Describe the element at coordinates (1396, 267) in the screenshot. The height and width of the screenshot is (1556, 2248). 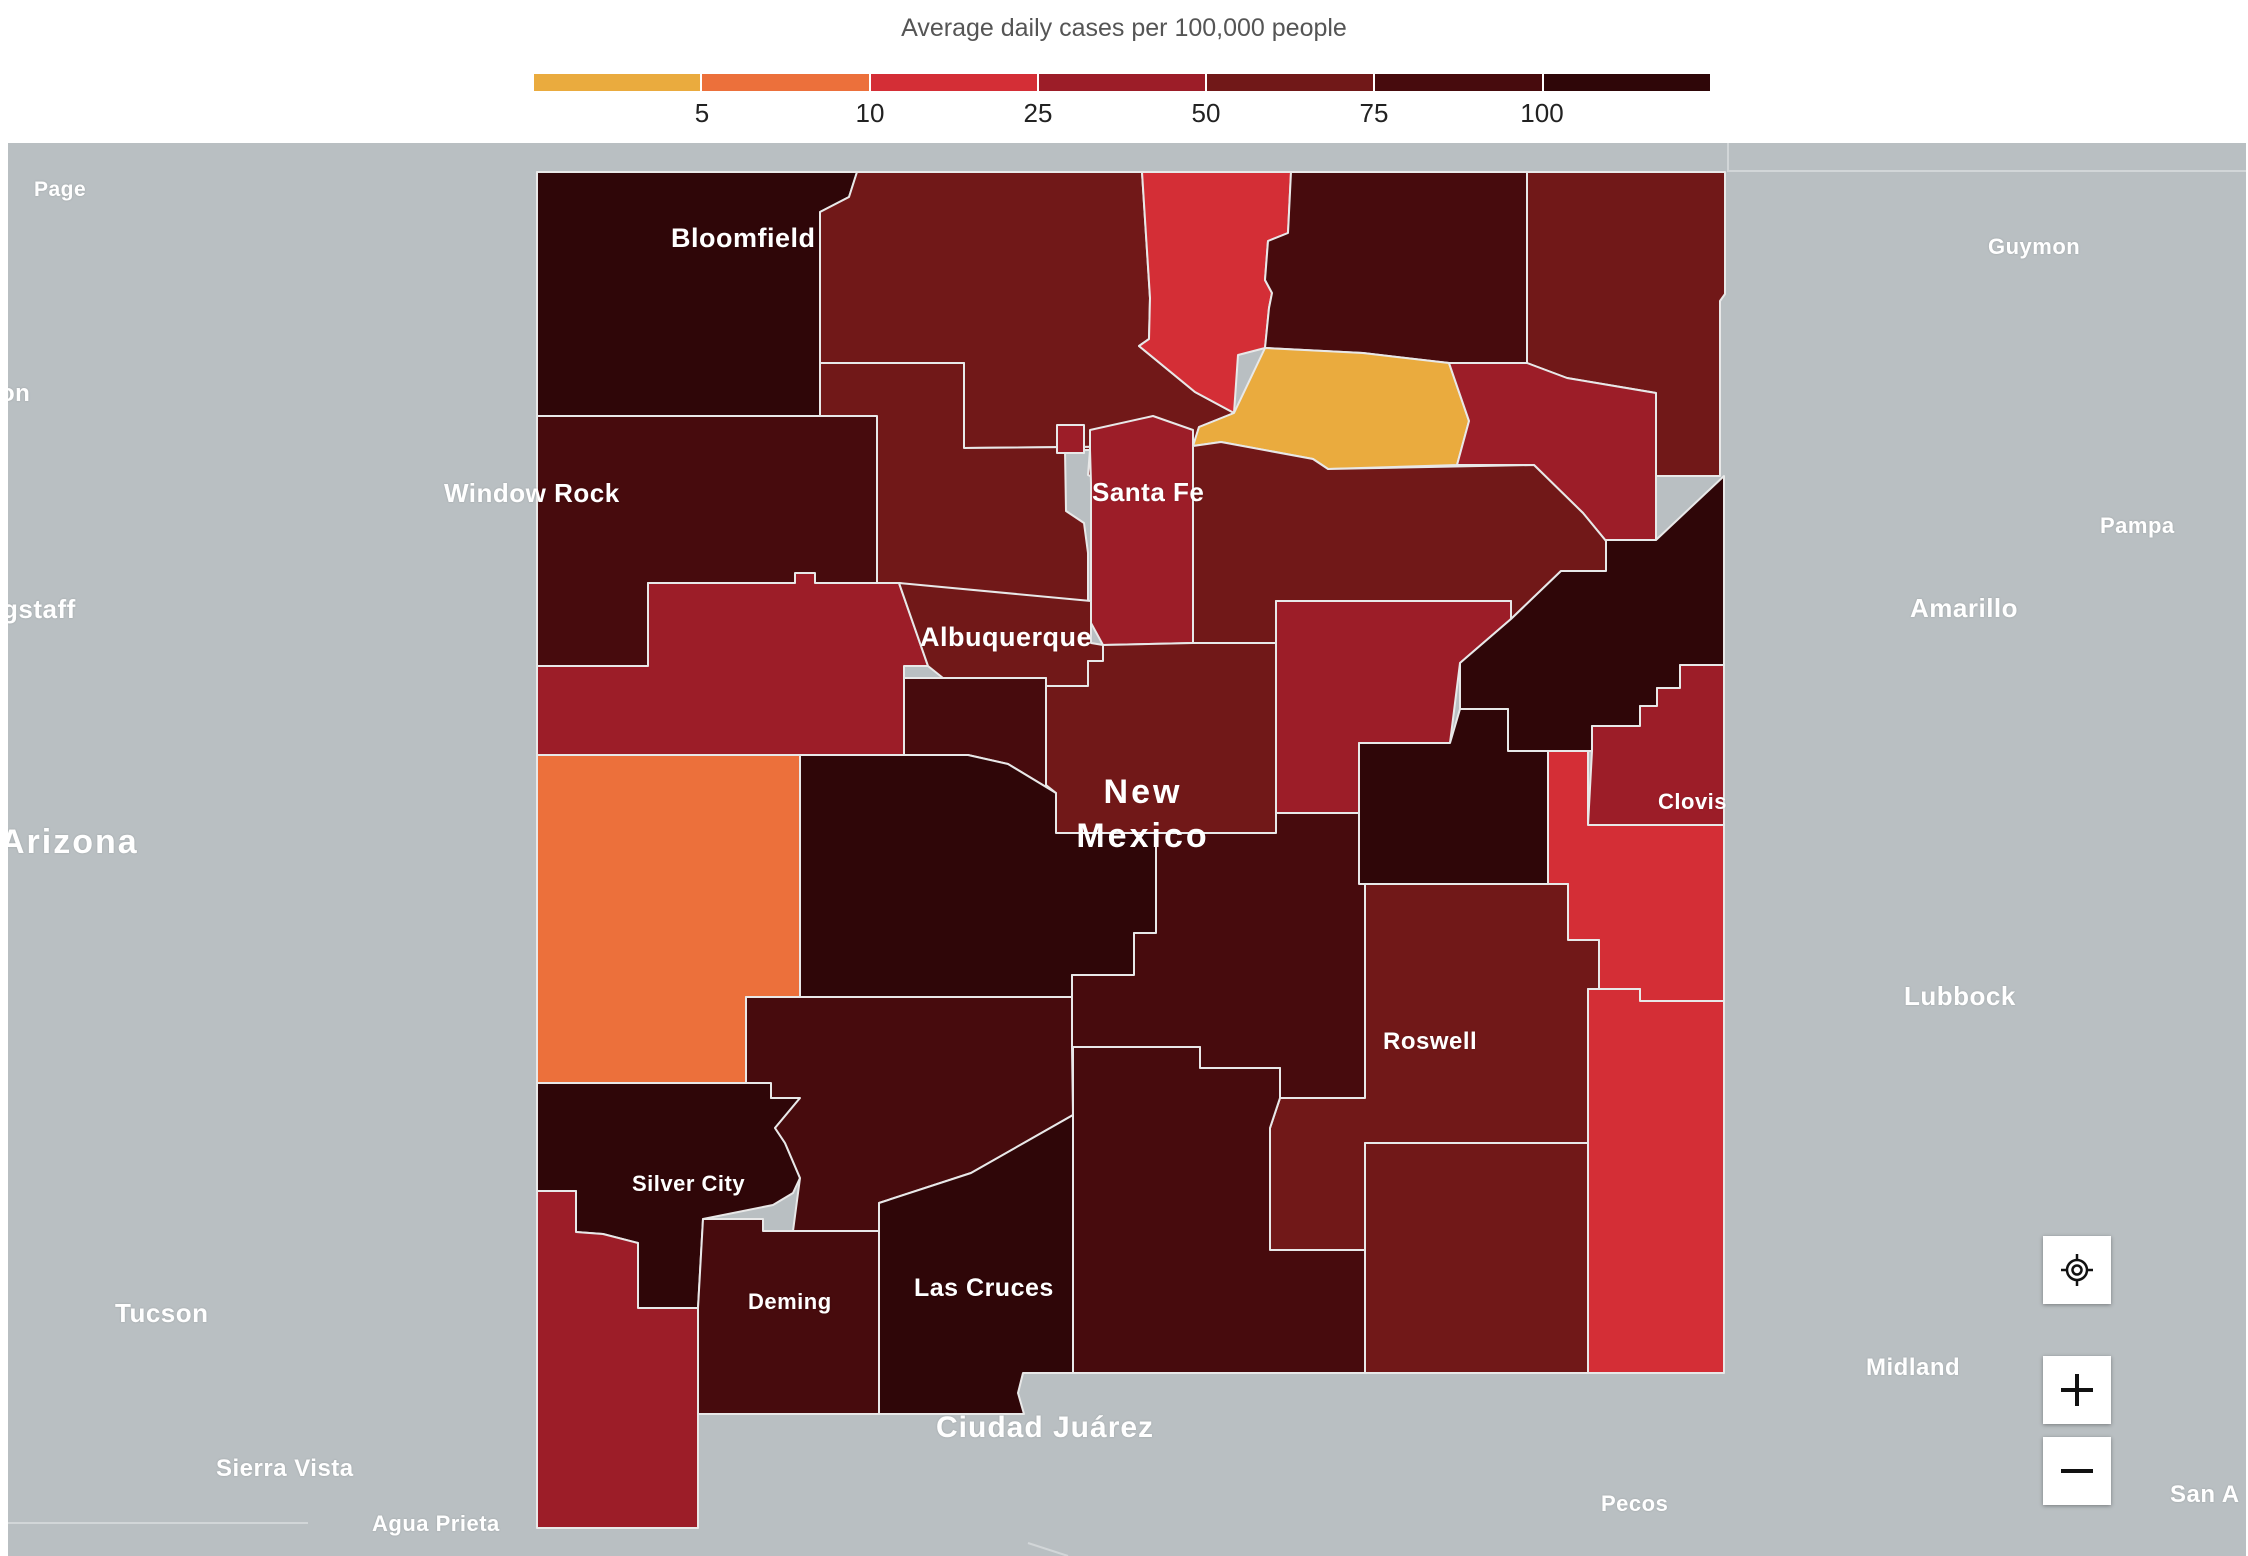
I see `county-colfax` at that location.